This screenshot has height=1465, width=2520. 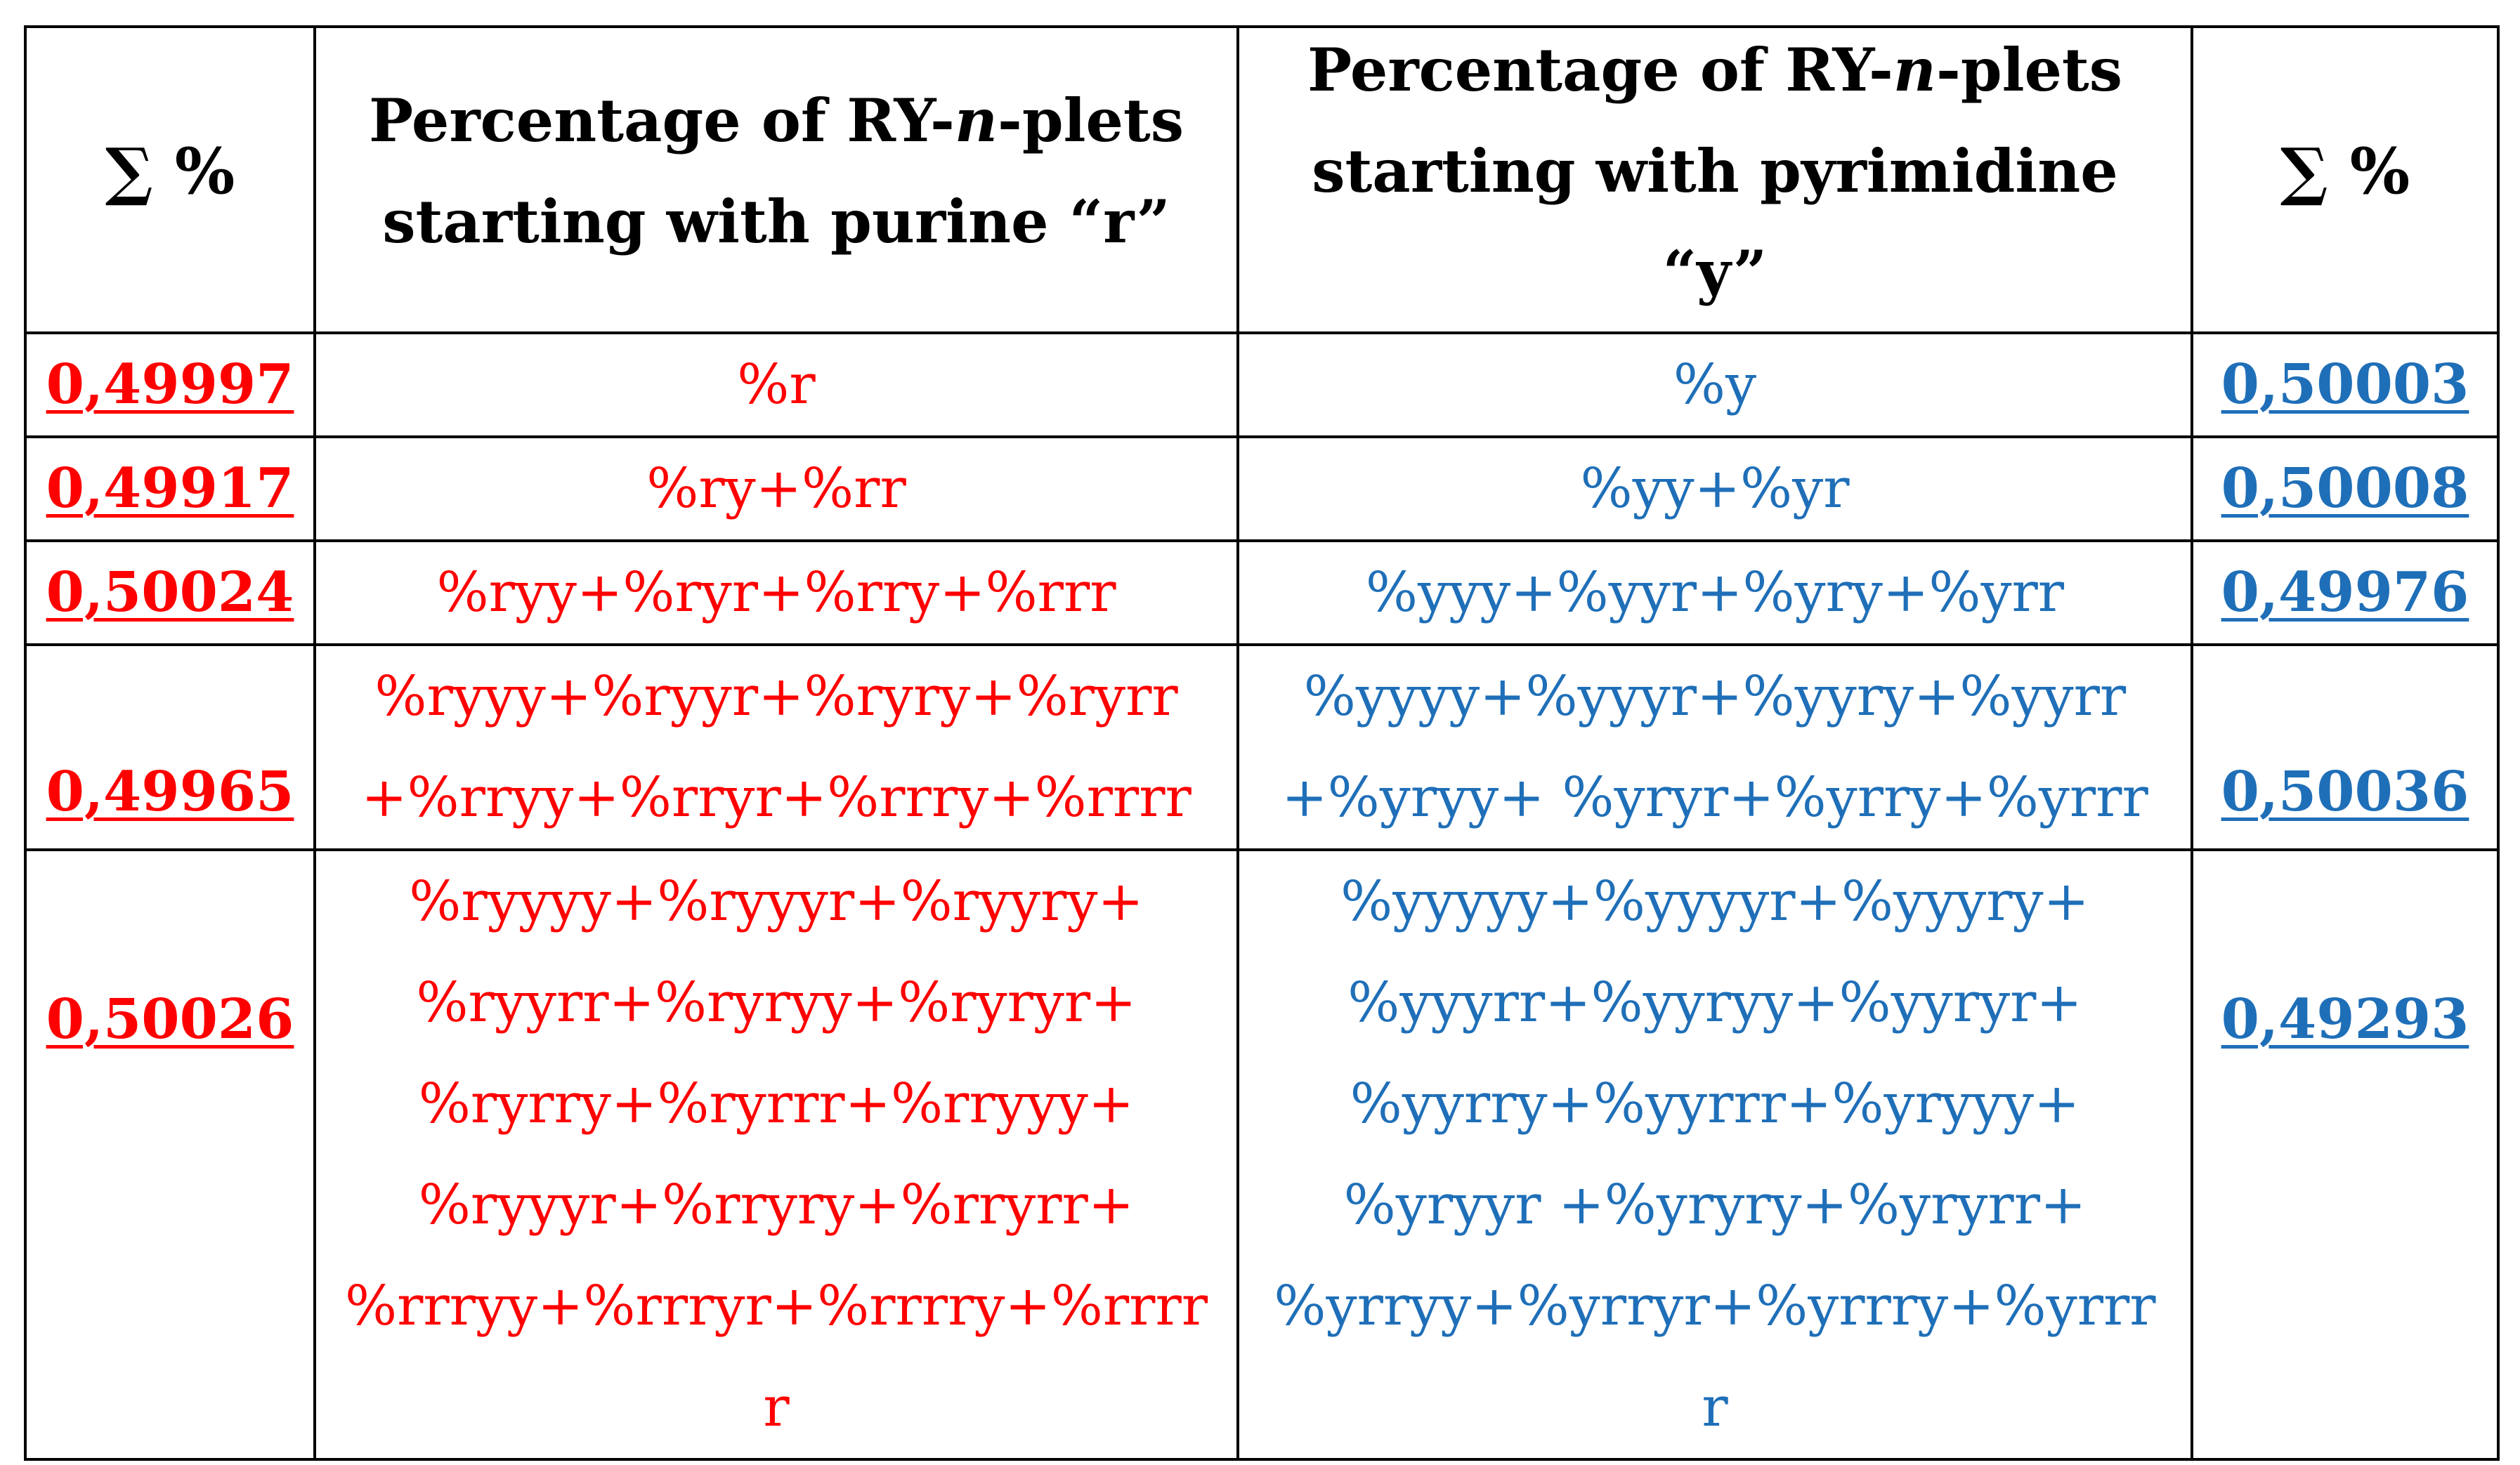 I want to click on table-row: 0,49997 %r %y 0,50003, so click(x=1262, y=384).